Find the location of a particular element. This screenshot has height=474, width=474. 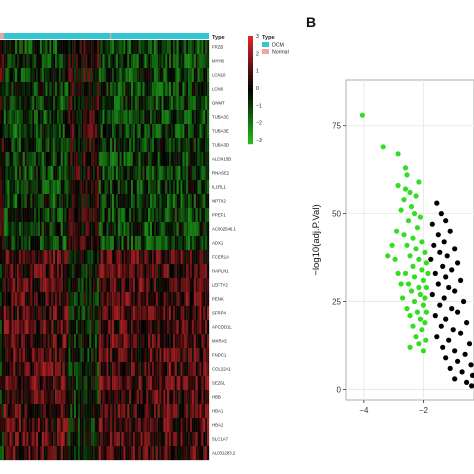

not-significant-point is located at coordinates (458, 361).